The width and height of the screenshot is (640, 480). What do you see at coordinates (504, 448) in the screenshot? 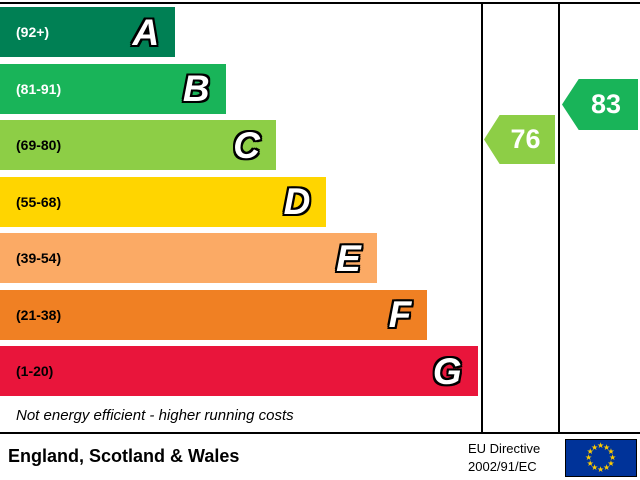
I see `eu-directive-line1: EU Directive` at bounding box center [504, 448].